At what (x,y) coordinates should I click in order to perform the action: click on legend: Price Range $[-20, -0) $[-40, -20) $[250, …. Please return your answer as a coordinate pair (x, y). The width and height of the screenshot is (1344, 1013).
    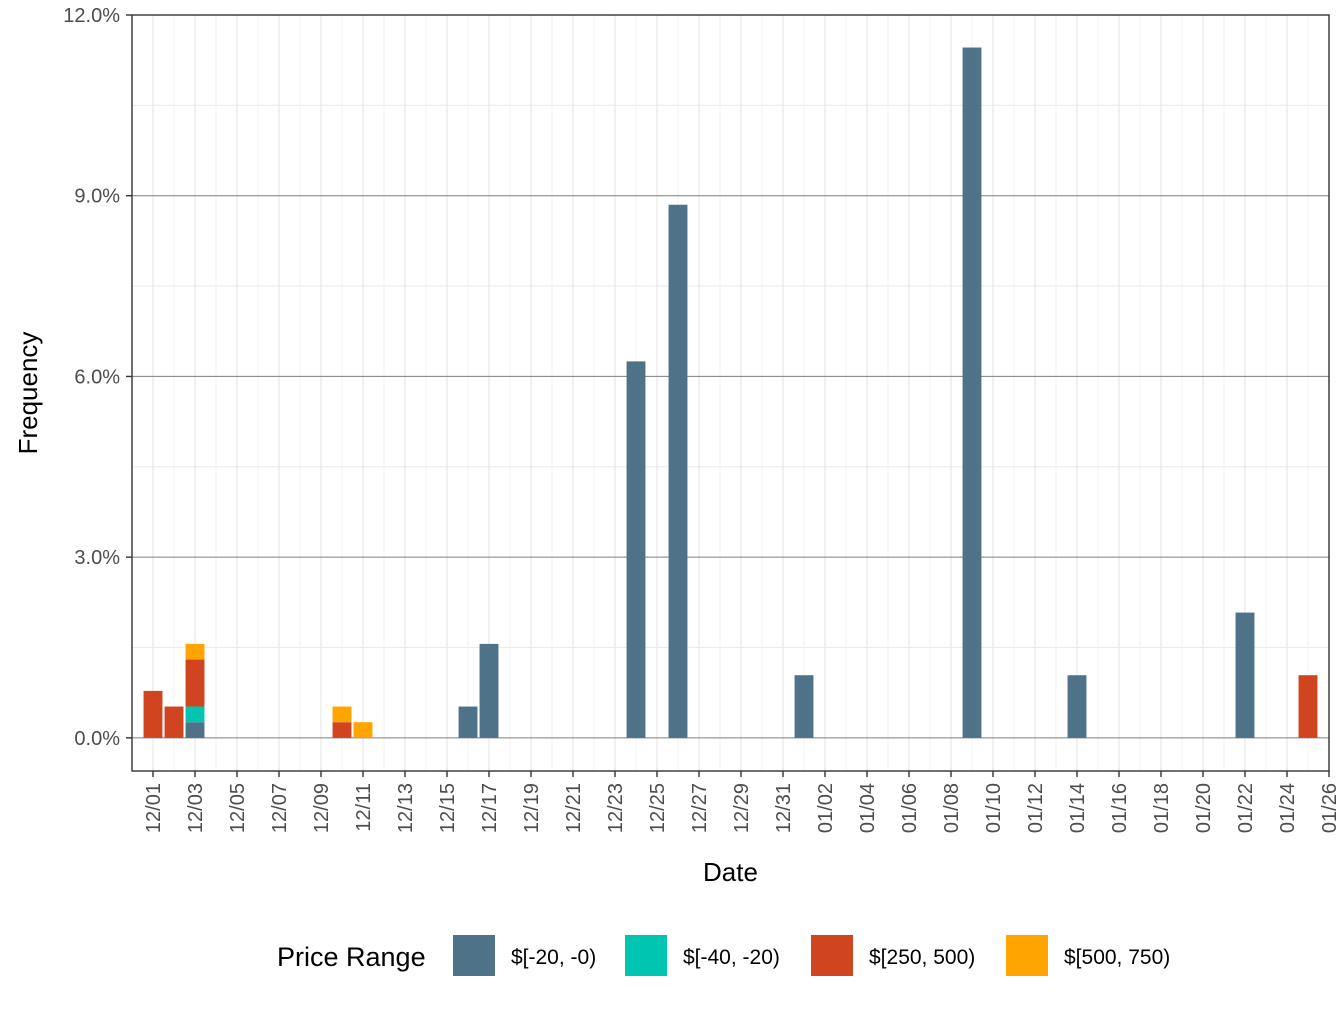
    Looking at the image, I should click on (723, 955).